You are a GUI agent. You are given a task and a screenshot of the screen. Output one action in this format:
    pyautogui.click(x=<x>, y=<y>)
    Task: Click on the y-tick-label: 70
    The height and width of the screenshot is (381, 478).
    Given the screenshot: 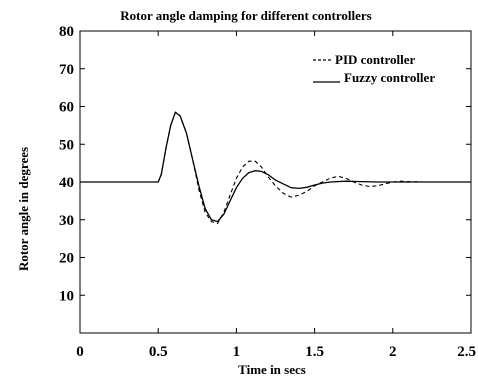 What is the action you would take?
    pyautogui.click(x=66, y=70)
    